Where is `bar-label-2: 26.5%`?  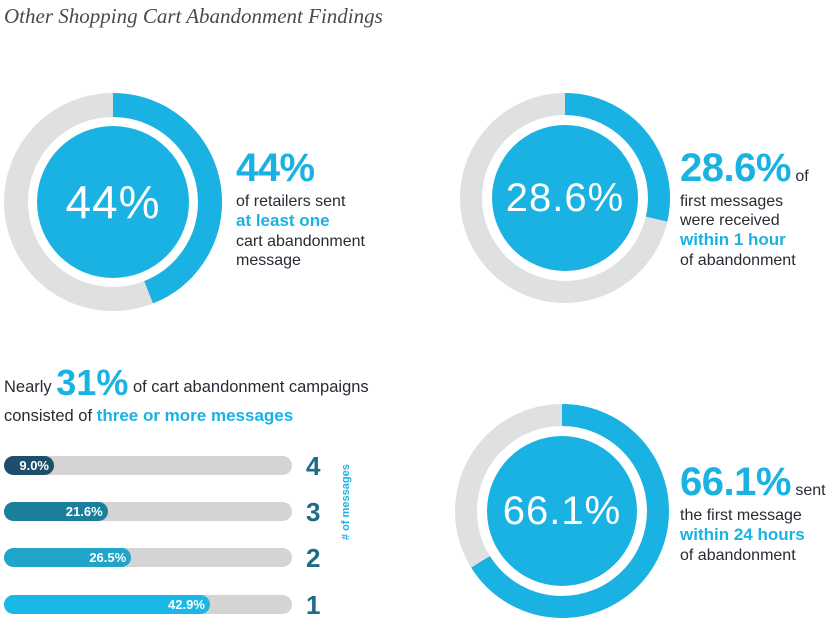
bar-label-2: 26.5% is located at coordinates (108, 557).